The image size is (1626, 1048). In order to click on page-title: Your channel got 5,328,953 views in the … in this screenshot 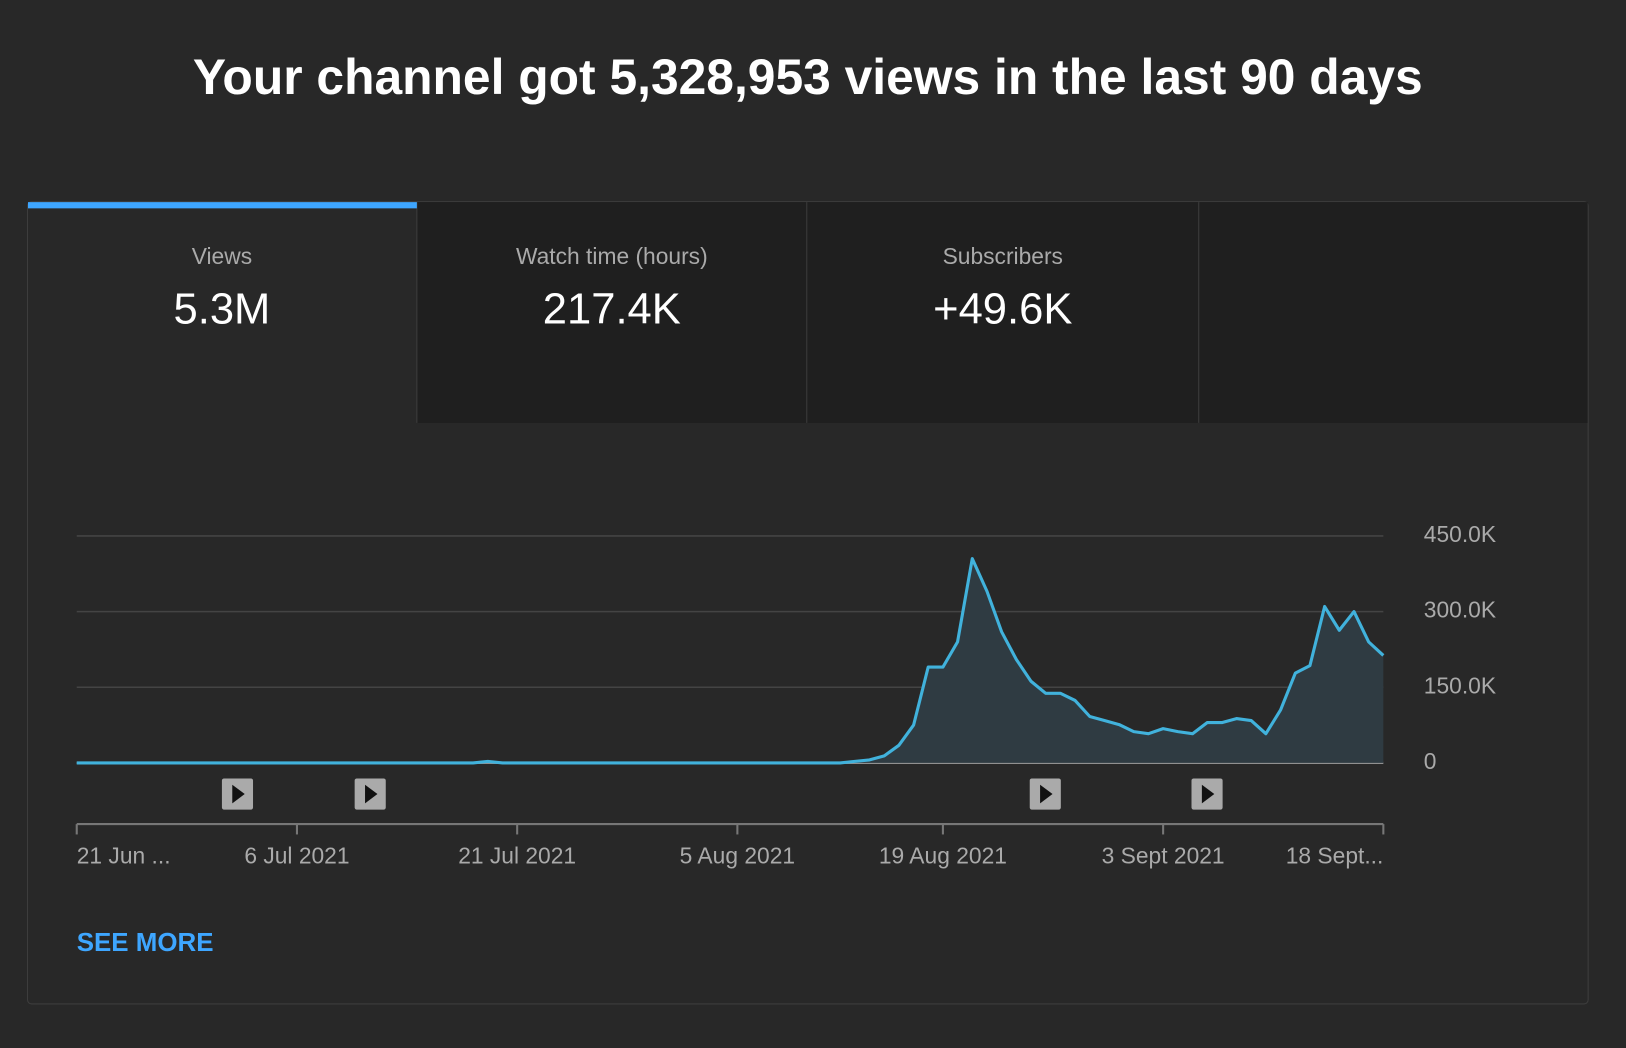, I will do `click(808, 77)`.